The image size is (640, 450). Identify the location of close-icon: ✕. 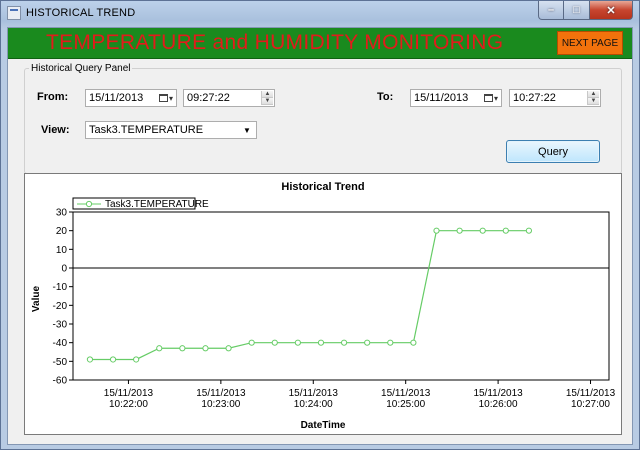
(611, 10).